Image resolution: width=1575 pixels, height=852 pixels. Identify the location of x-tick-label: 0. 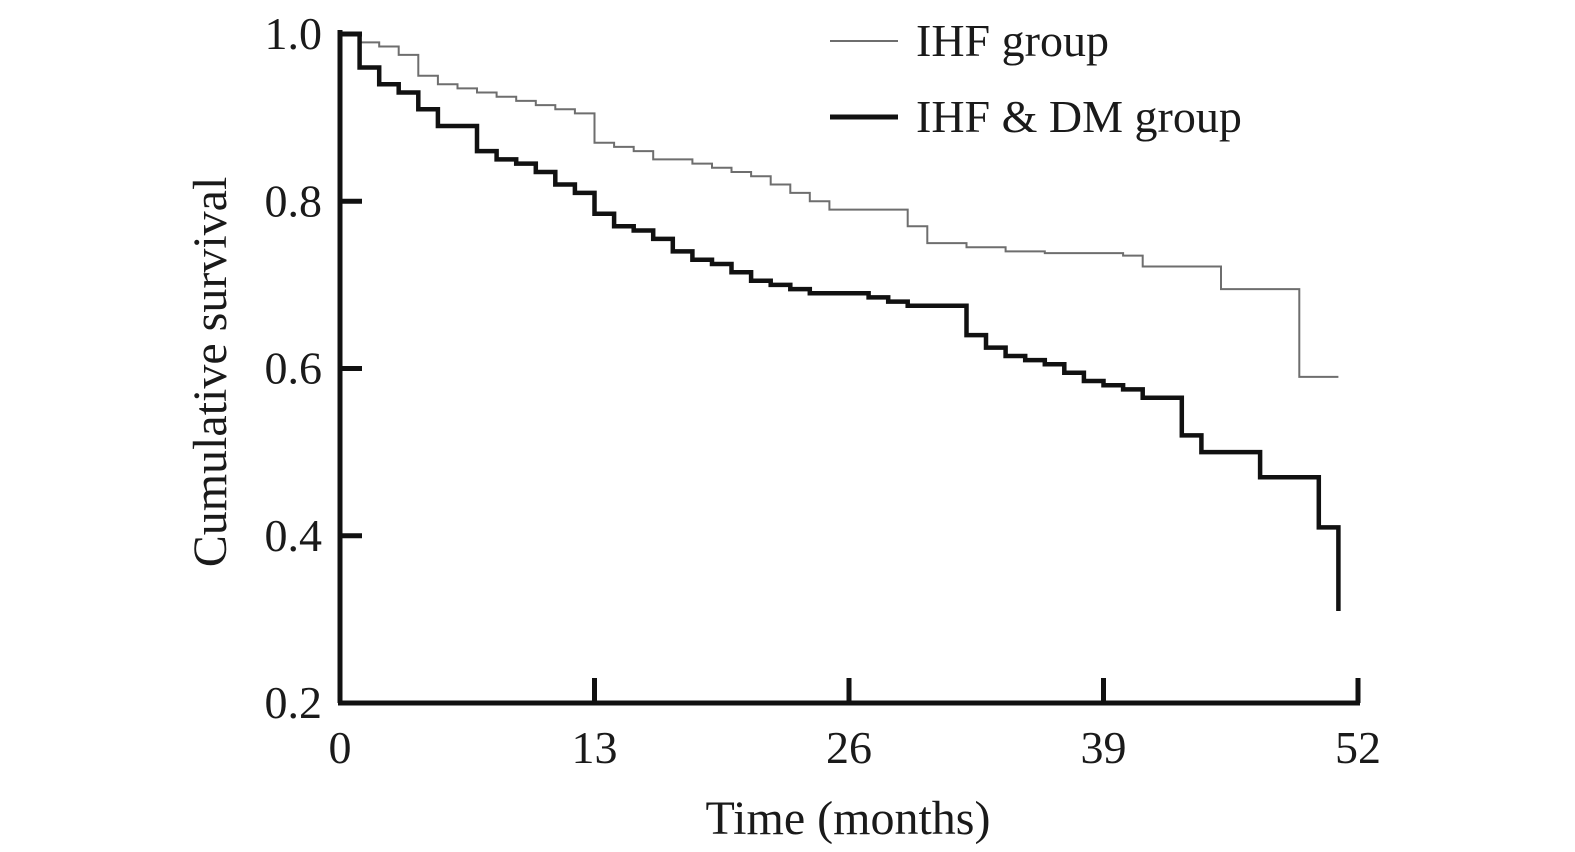
(340, 747).